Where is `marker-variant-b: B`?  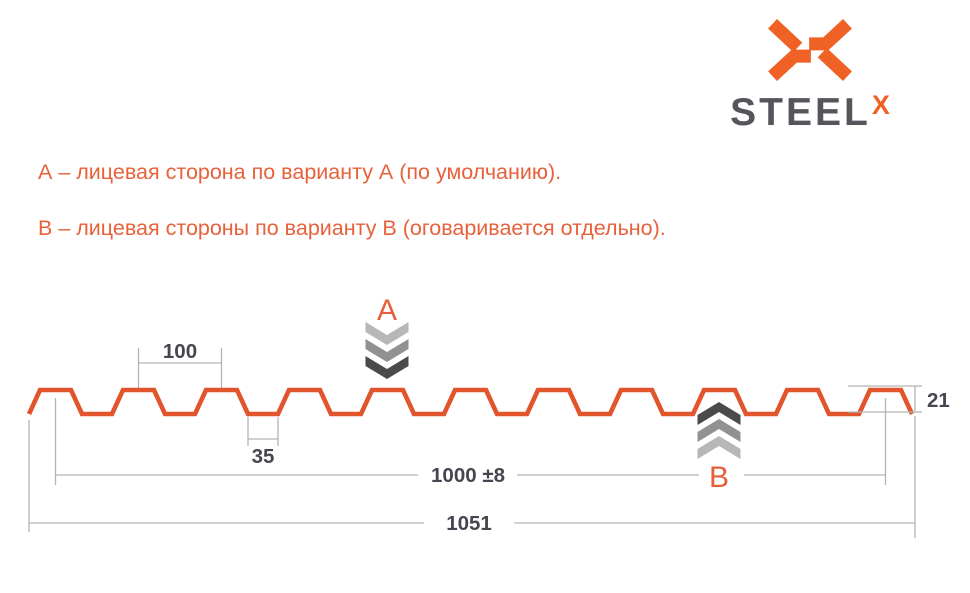 marker-variant-b: B is located at coordinates (719, 448).